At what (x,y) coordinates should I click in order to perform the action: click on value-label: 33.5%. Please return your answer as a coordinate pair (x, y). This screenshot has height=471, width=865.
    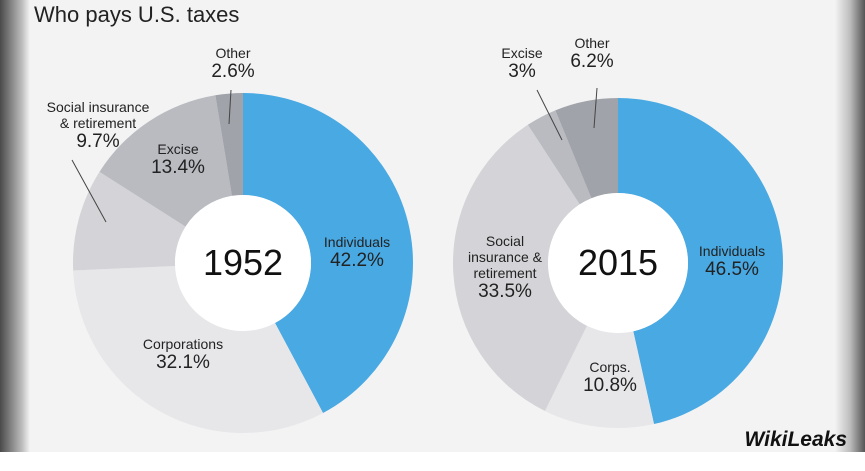
    Looking at the image, I should click on (505, 292).